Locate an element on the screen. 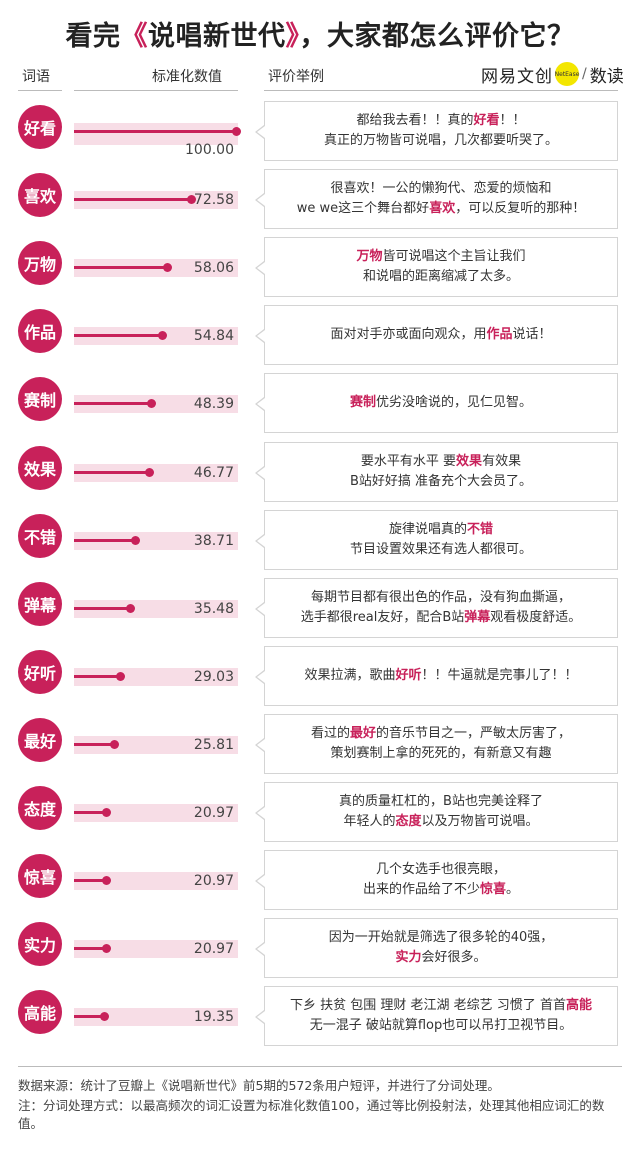  quote-segment: ，可以反复听的那种！ is located at coordinates (520, 209).